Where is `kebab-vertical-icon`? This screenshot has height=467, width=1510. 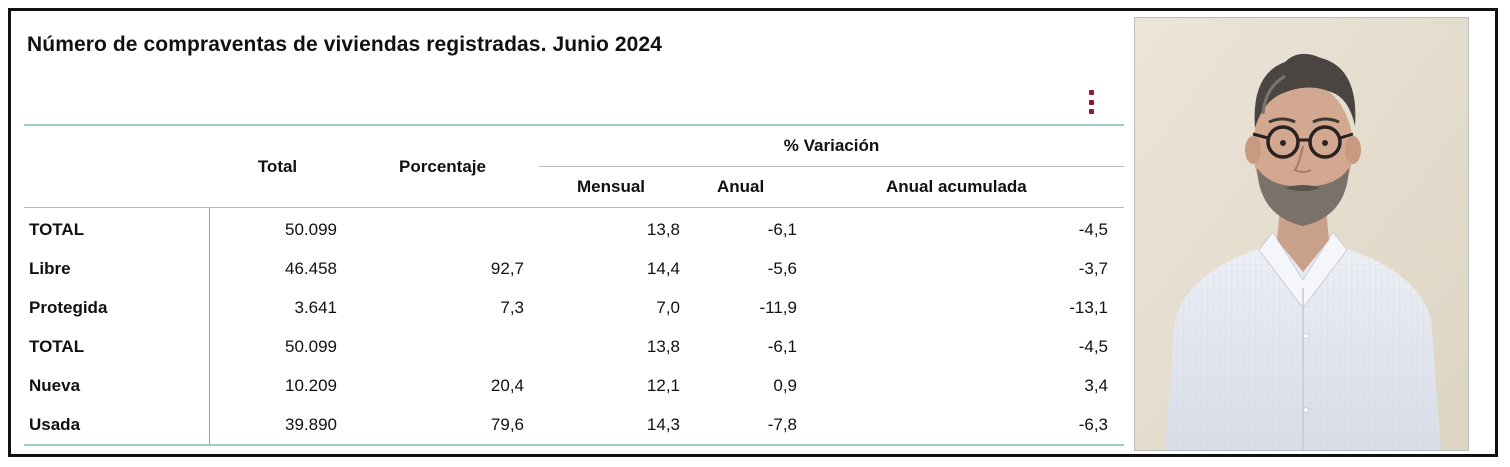 kebab-vertical-icon is located at coordinates (1091, 102).